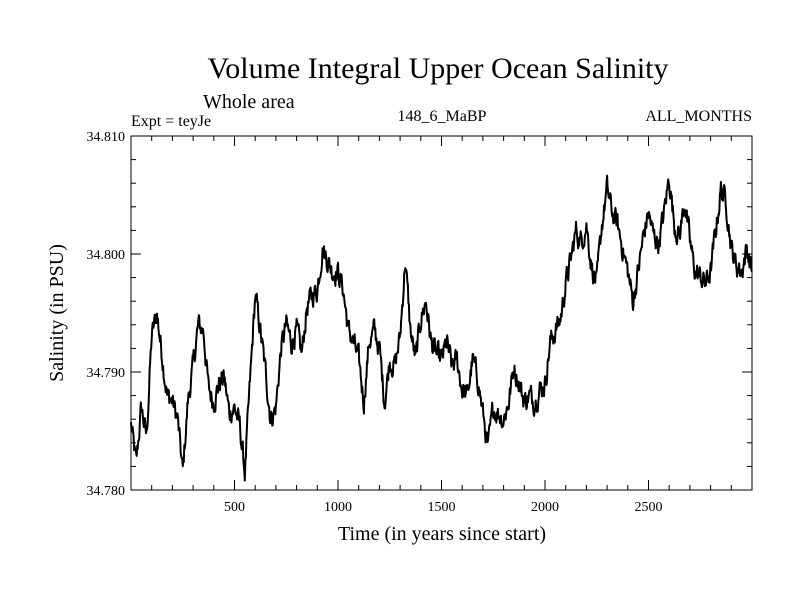 The image size is (800, 600). What do you see at coordinates (442, 534) in the screenshot?
I see `x-axis-label: Time (in years since start)` at bounding box center [442, 534].